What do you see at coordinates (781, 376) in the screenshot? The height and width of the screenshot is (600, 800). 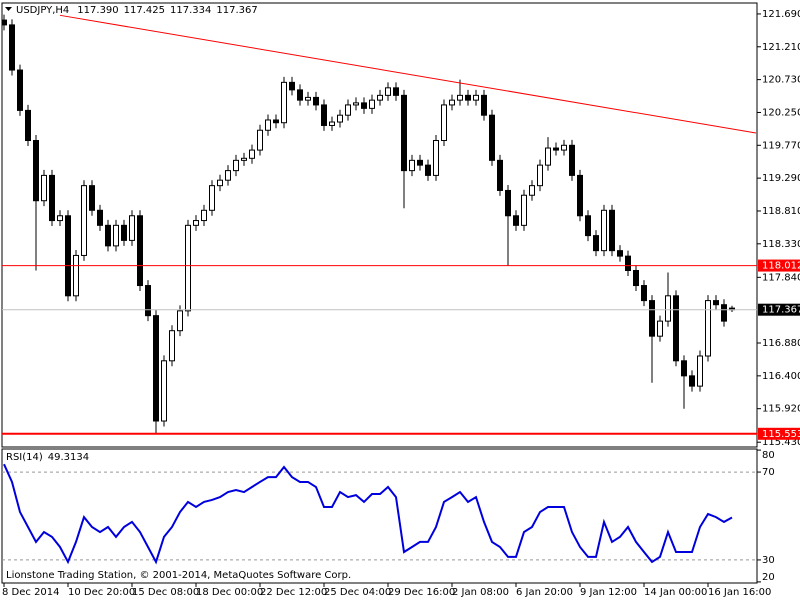 I see `y-tick-label: 116.400` at bounding box center [781, 376].